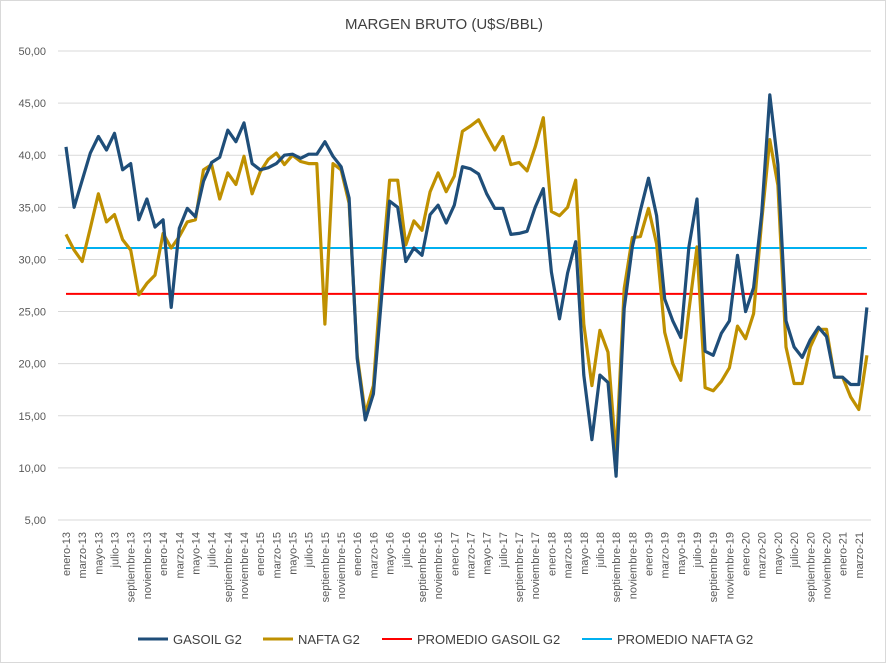 The height and width of the screenshot is (664, 886). What do you see at coordinates (116, 550) in the screenshot?
I see `x-tick-label: julio-13` at bounding box center [116, 550].